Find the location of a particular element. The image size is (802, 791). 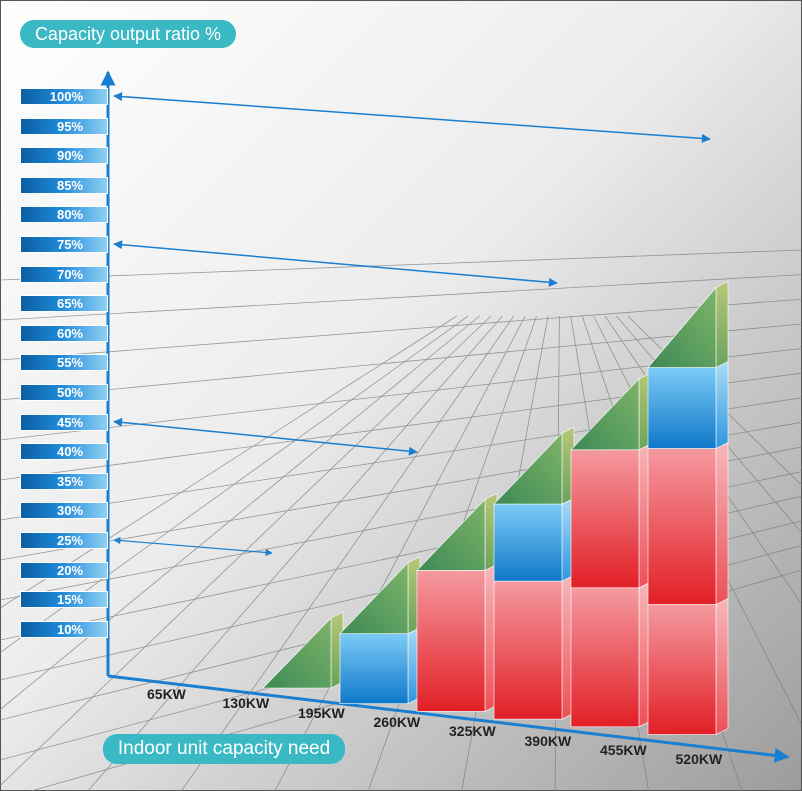

y-tick-label: 90% is located at coordinates (64, 156).